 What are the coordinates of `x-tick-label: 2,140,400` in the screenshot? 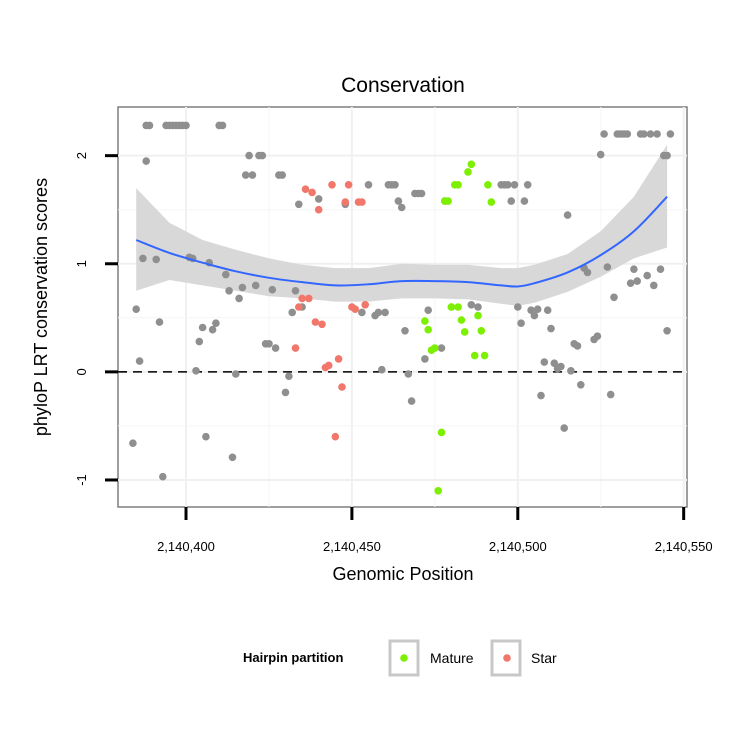 It's located at (186, 546).